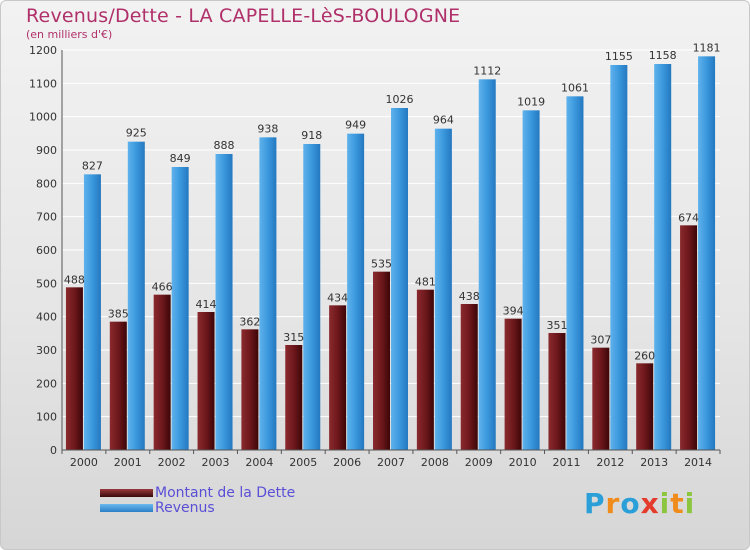 The height and width of the screenshot is (550, 750). Describe the element at coordinates (644, 355) in the screenshot. I see `data-label-dette: 260` at that location.